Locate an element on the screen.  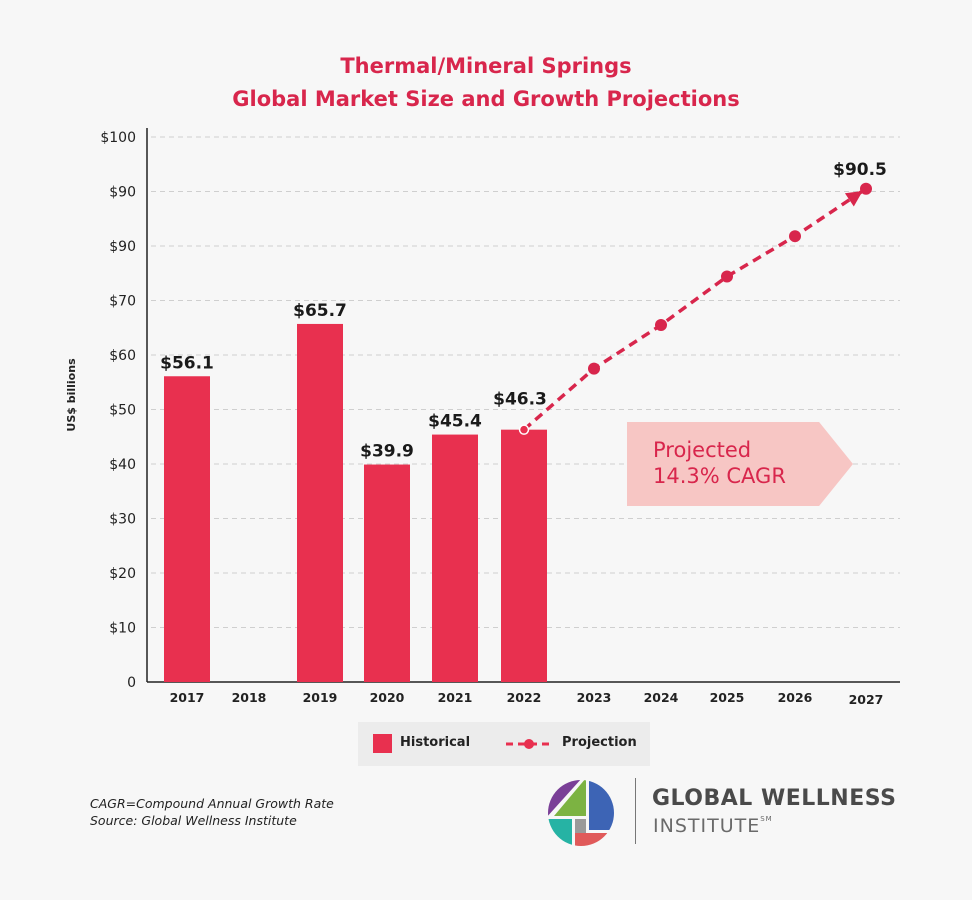
bar-2022 is located at coordinates (524, 555).